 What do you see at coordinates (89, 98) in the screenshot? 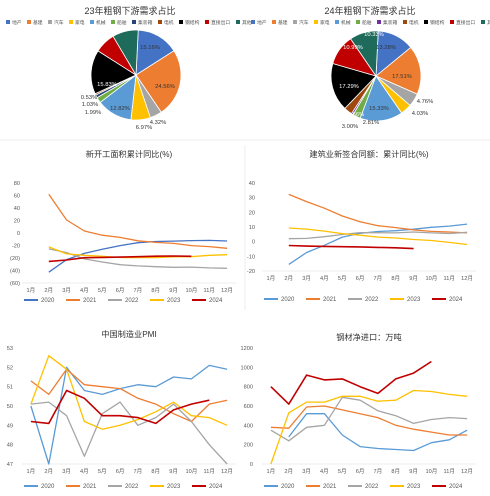
I see `data-label: 0.53%` at bounding box center [89, 98].